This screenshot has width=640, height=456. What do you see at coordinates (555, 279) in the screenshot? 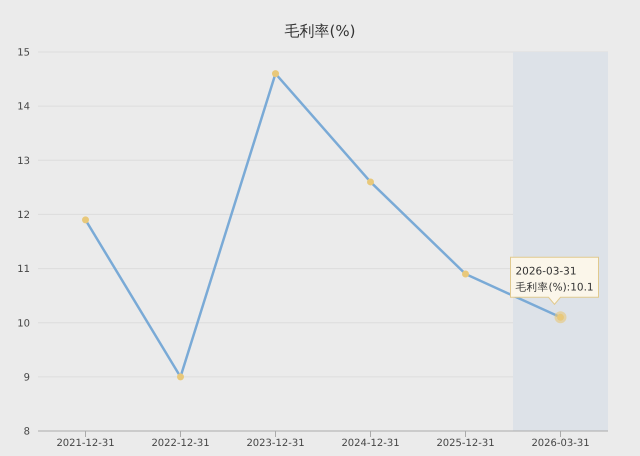
I see `annotation: 2026-03-31 毛利率(%):10.1` at bounding box center [555, 279].